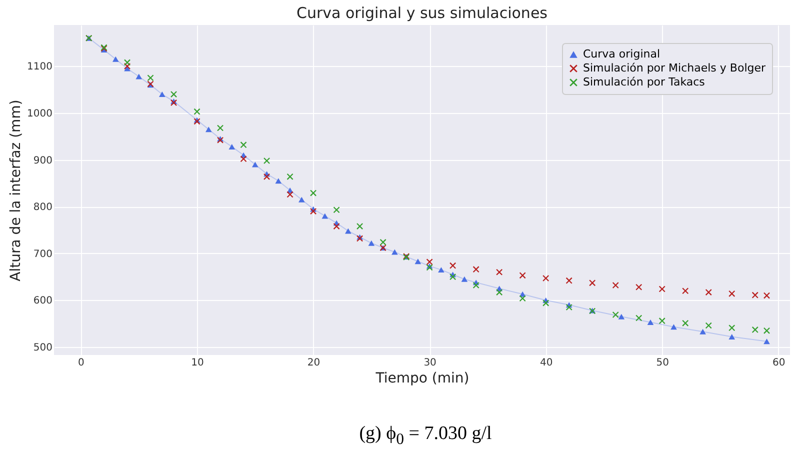  Describe the element at coordinates (81, 363) in the screenshot. I see `x-tick-label: 0` at that location.